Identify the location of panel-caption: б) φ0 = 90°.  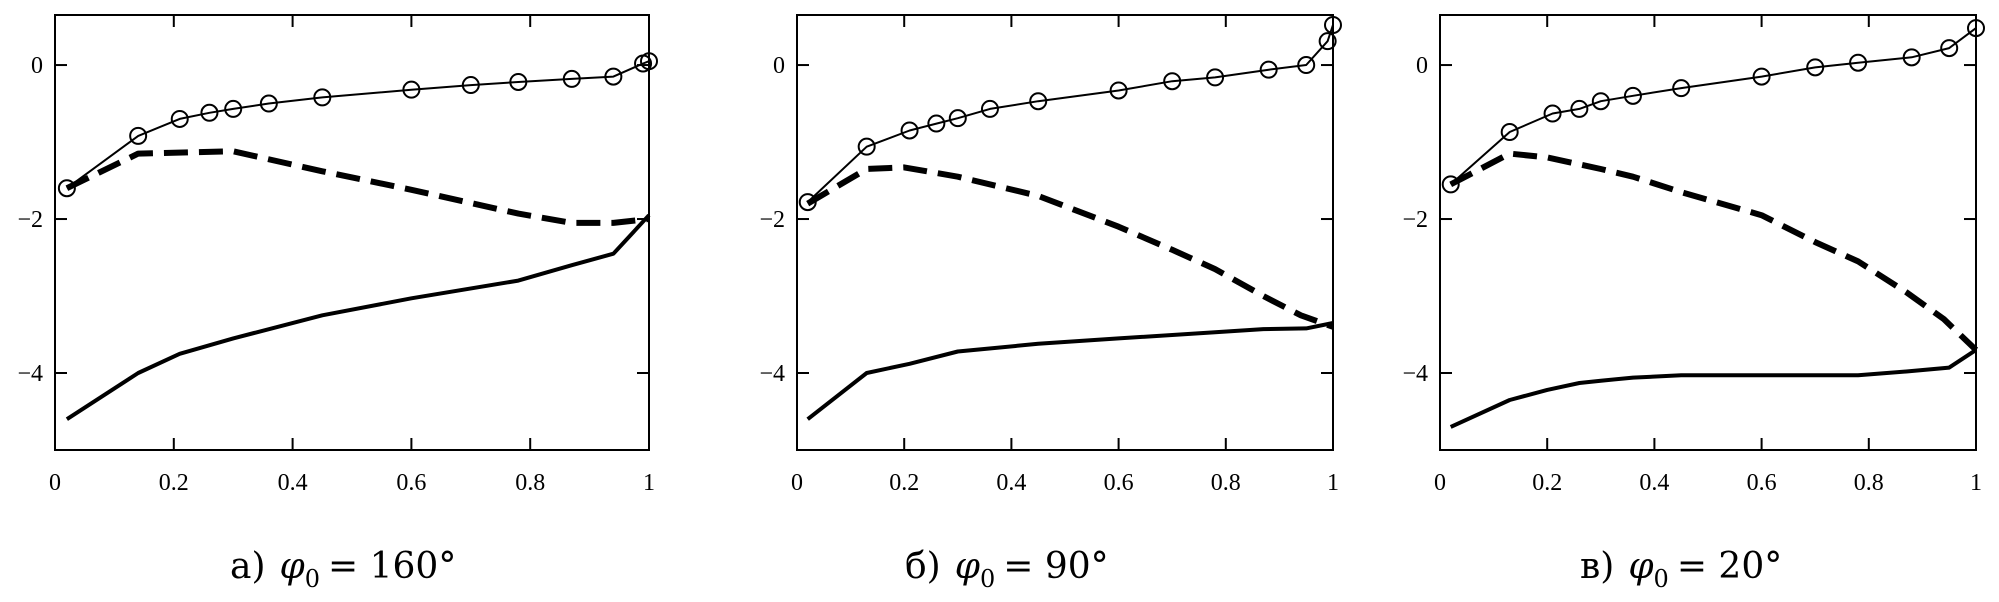
(1007, 569).